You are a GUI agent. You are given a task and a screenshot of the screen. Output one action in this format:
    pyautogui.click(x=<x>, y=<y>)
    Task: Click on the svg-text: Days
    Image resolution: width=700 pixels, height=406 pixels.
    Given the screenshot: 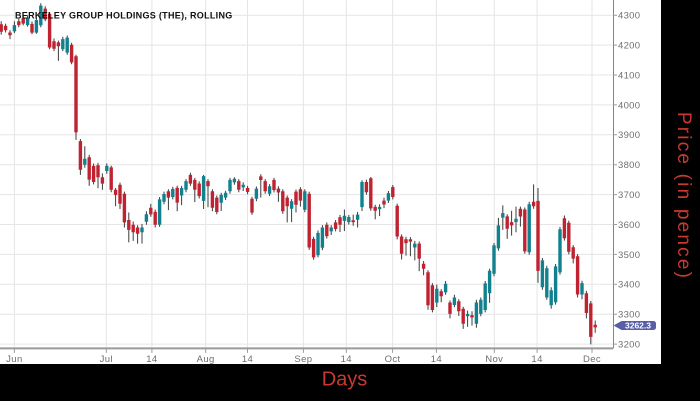 What is the action you would take?
    pyautogui.click(x=345, y=380)
    